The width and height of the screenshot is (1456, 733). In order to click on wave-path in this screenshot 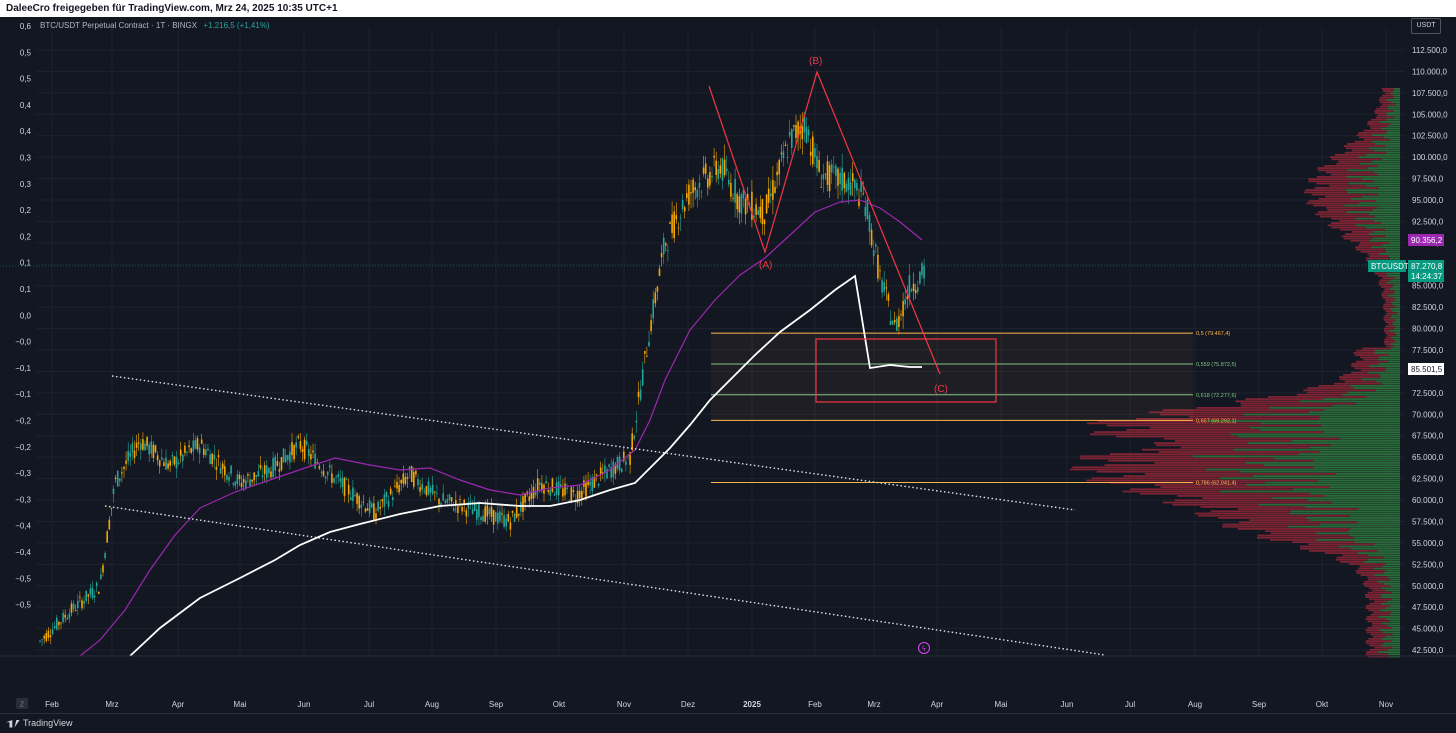, I will do `click(824, 222)`.